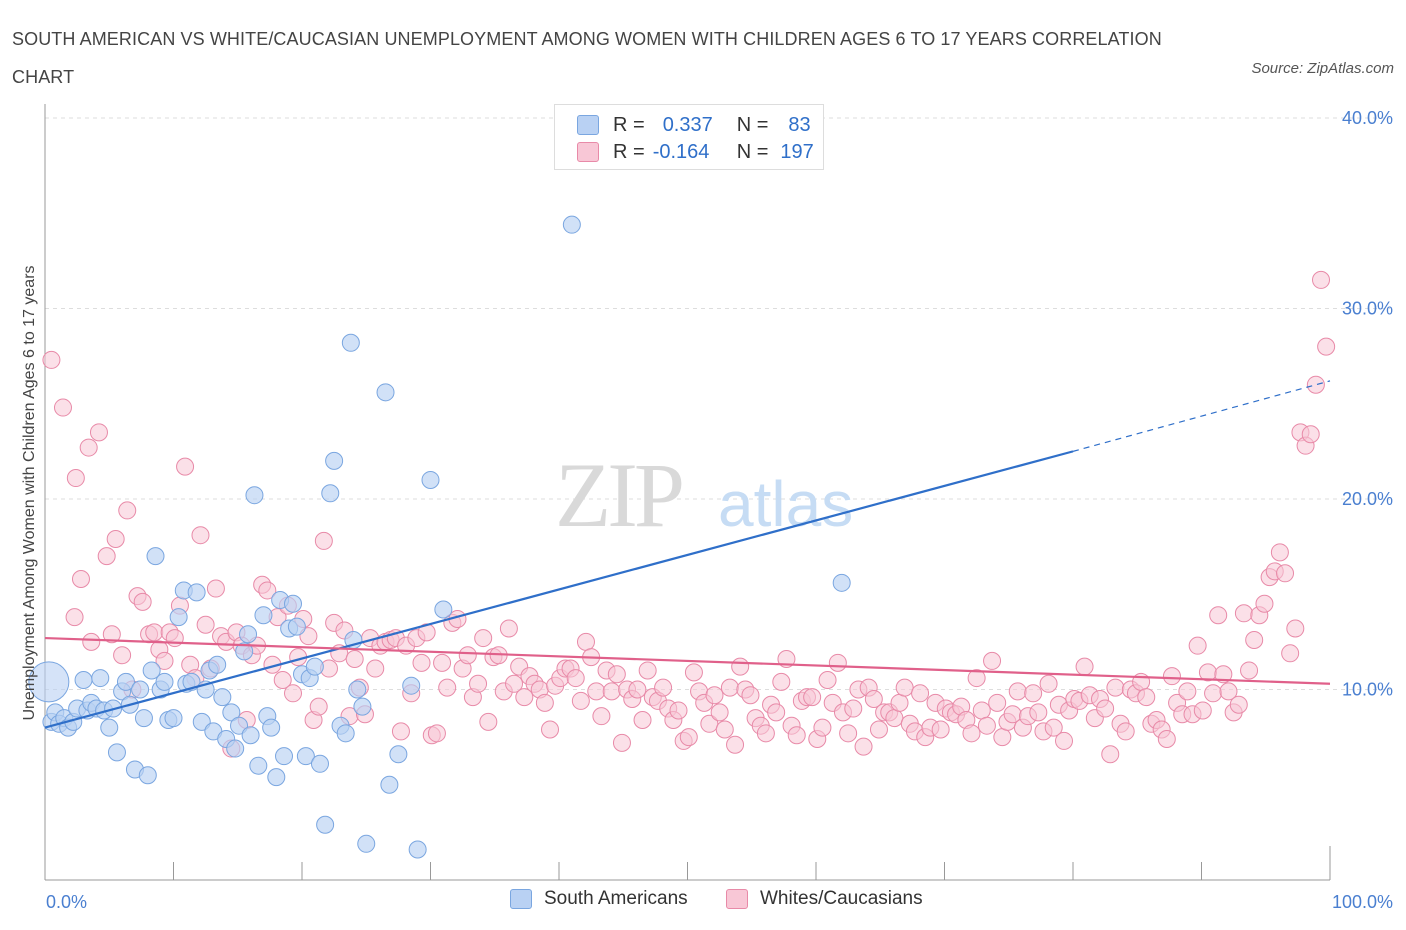  I want to click on whites-trend-line, so click(687, 660).